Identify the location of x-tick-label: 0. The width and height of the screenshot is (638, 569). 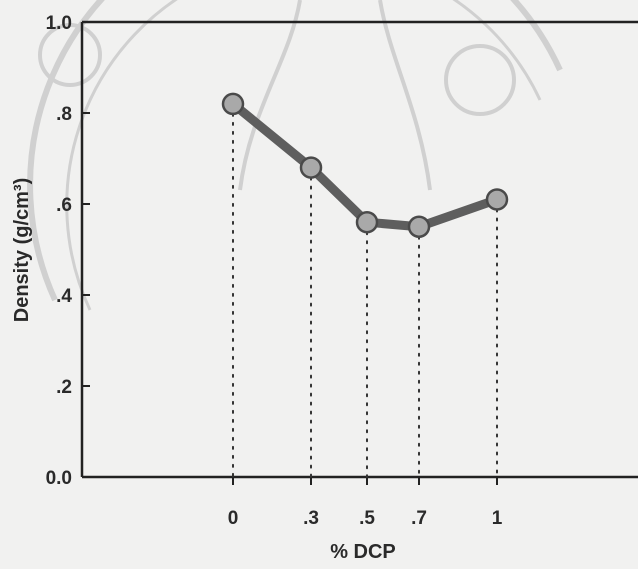
(233, 518).